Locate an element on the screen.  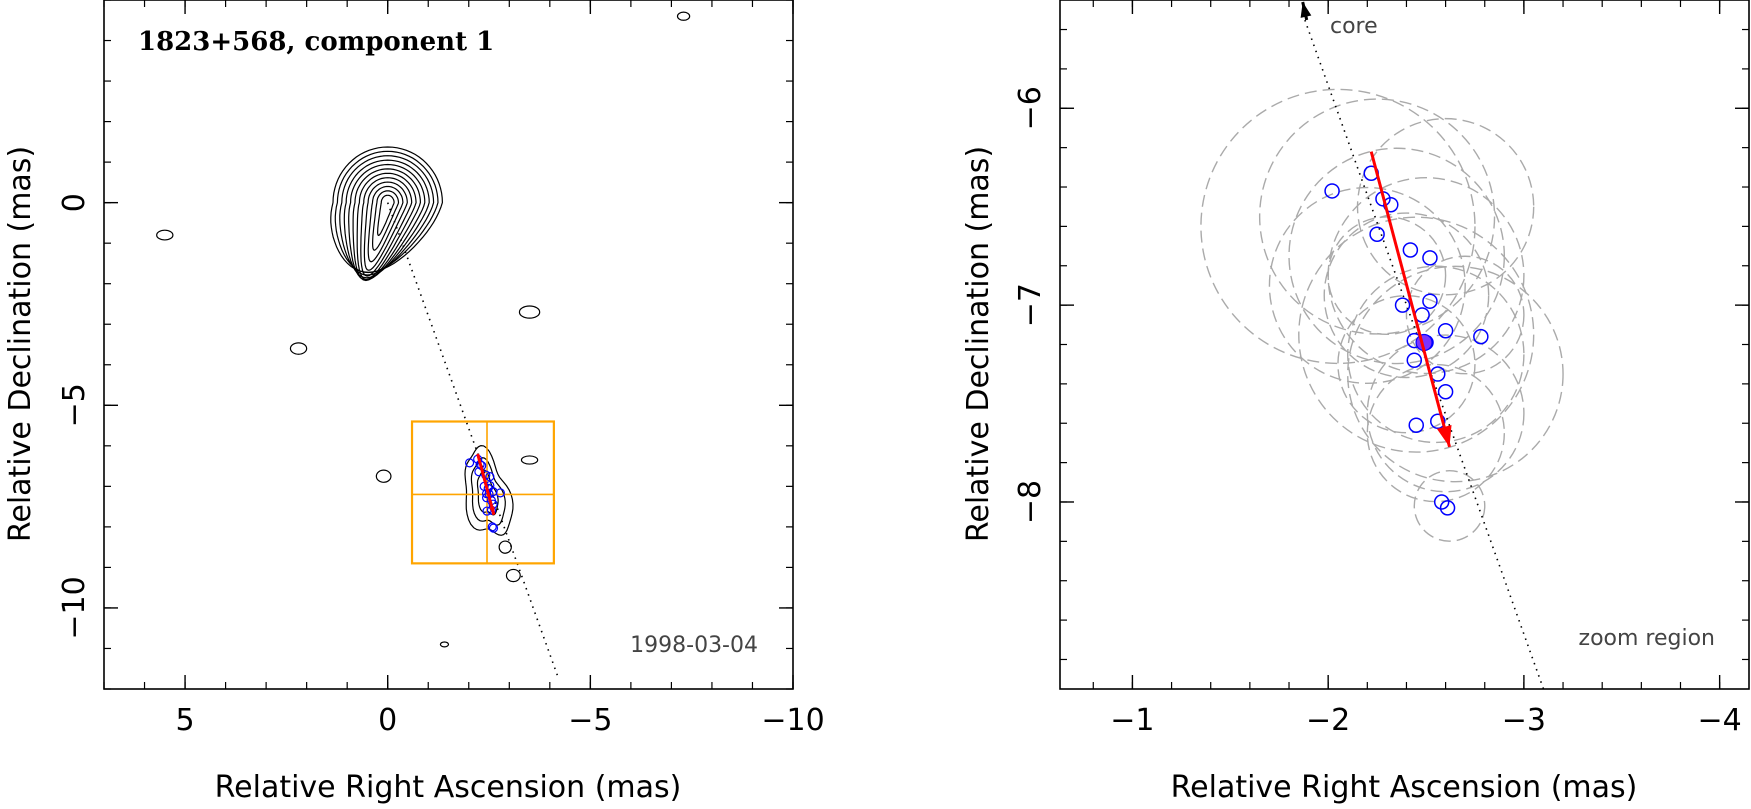
left-jet-axis is located at coordinates (472, 440).